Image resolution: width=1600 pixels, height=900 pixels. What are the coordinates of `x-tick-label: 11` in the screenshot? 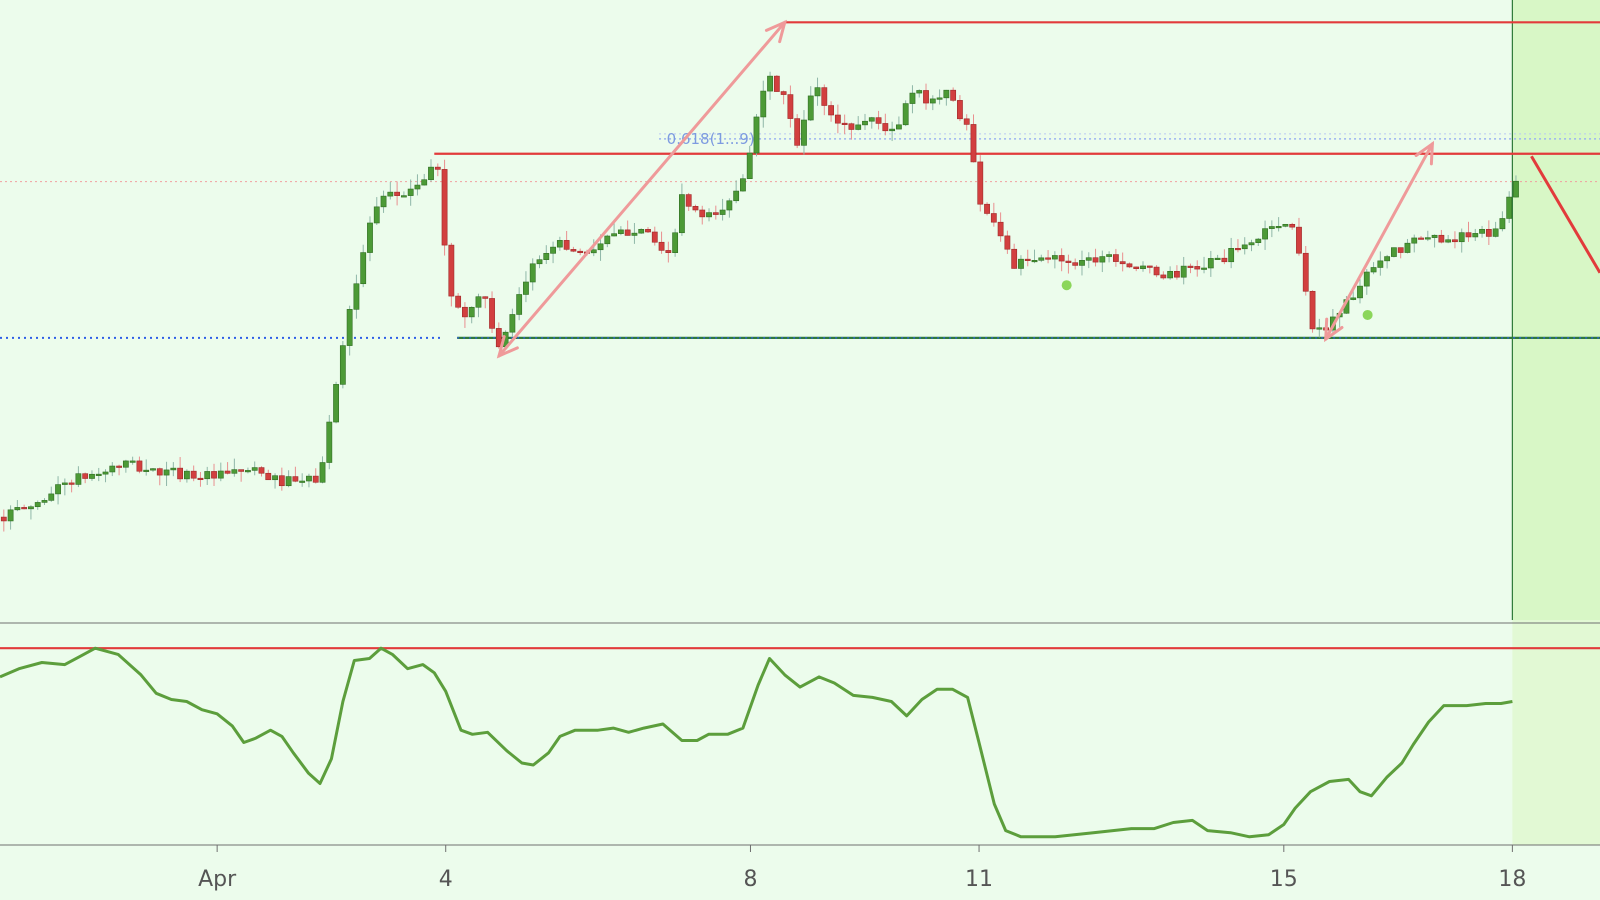 It's located at (979, 879).